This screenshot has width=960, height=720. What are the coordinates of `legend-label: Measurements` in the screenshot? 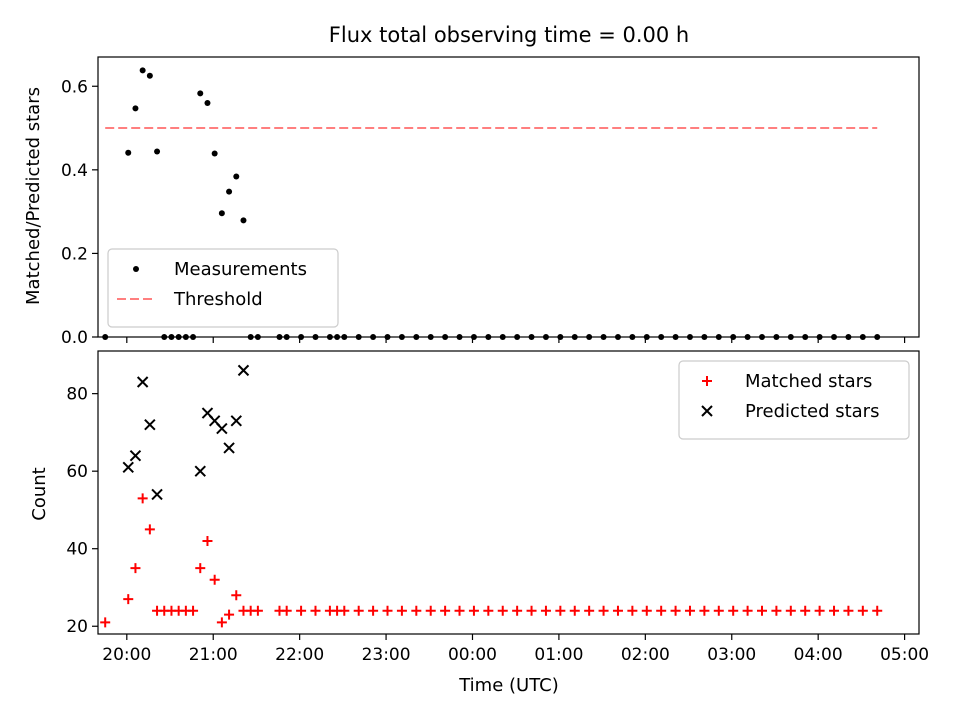 It's located at (240, 269).